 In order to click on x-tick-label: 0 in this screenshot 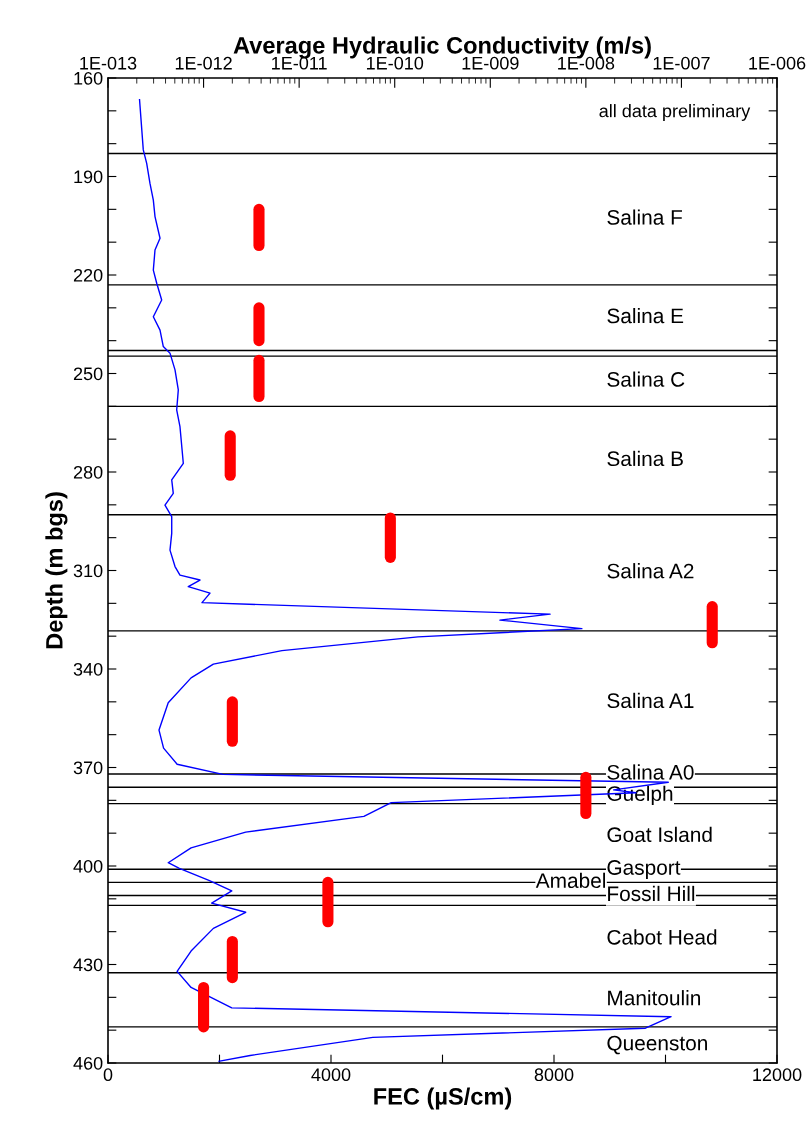, I will do `click(108, 1075)`.